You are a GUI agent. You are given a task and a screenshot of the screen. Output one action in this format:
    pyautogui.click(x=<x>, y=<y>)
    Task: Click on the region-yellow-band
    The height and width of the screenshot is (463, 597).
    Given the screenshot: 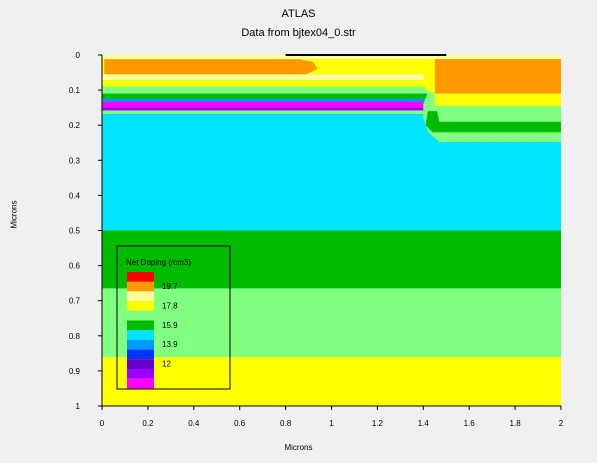 What is the action you would take?
    pyautogui.click(x=331, y=381)
    